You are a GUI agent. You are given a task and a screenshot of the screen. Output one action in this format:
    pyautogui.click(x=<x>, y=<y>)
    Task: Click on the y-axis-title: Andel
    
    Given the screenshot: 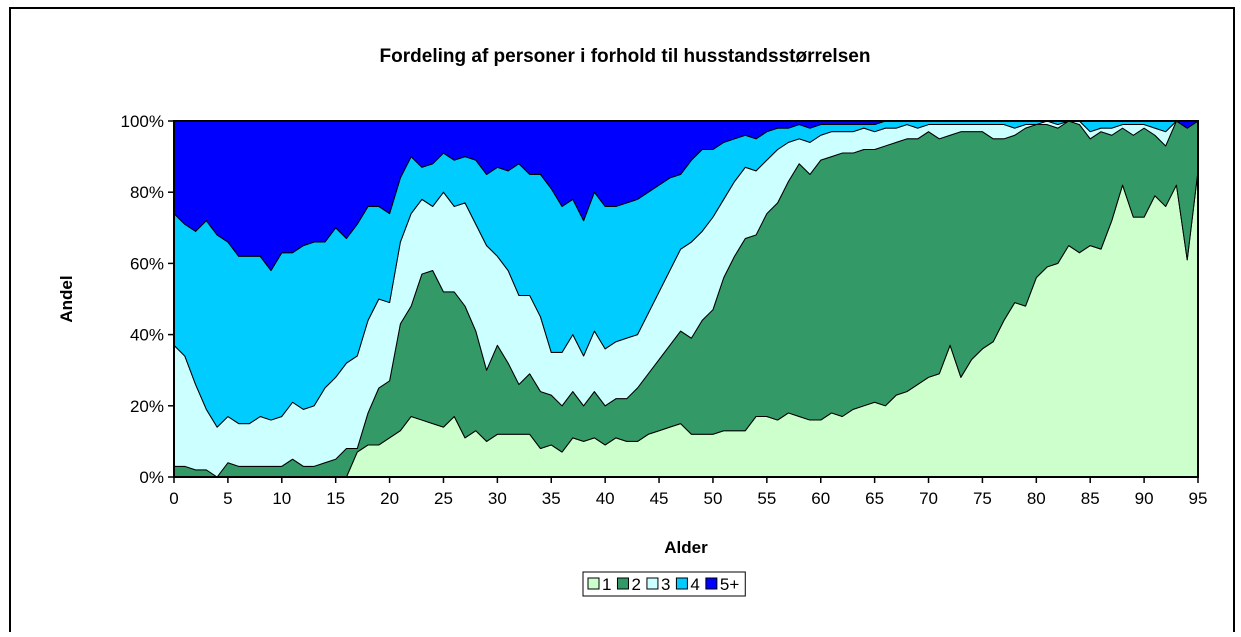 What is the action you would take?
    pyautogui.click(x=66, y=298)
    